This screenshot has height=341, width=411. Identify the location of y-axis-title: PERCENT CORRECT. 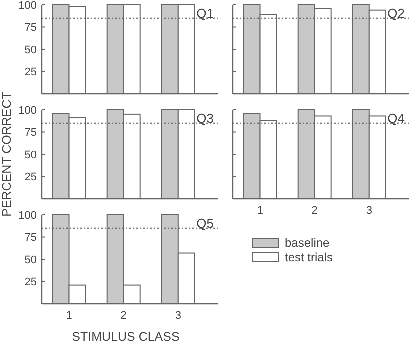
(7, 154).